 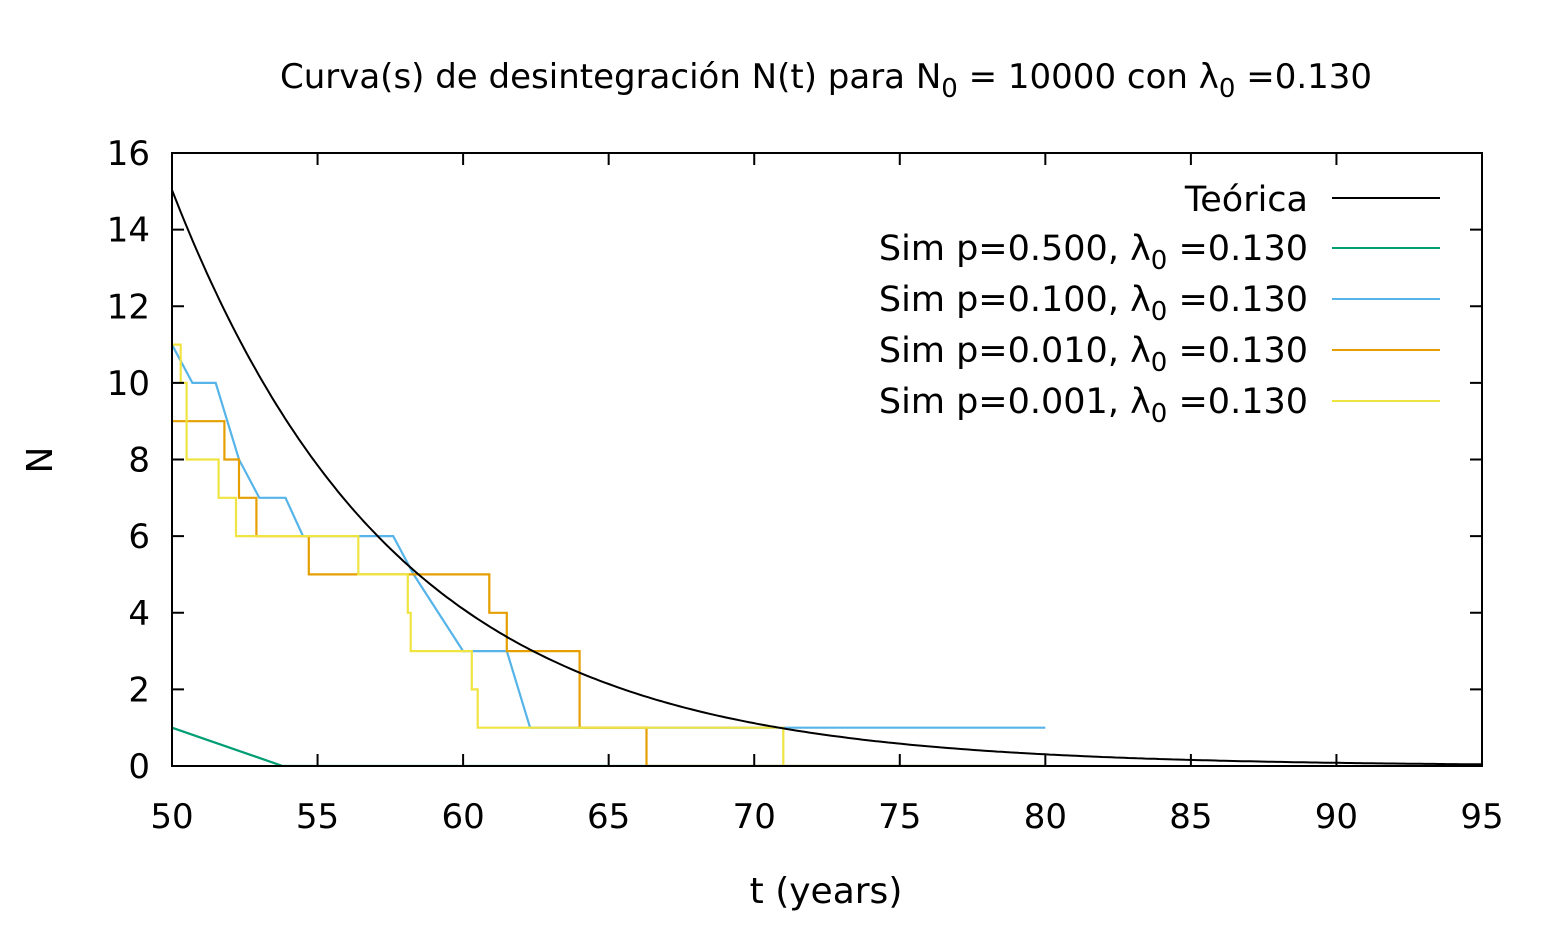 What do you see at coordinates (1093, 405) in the screenshot?
I see `legend-label-p0001: Sim p=0.001, λ0 =0.130` at bounding box center [1093, 405].